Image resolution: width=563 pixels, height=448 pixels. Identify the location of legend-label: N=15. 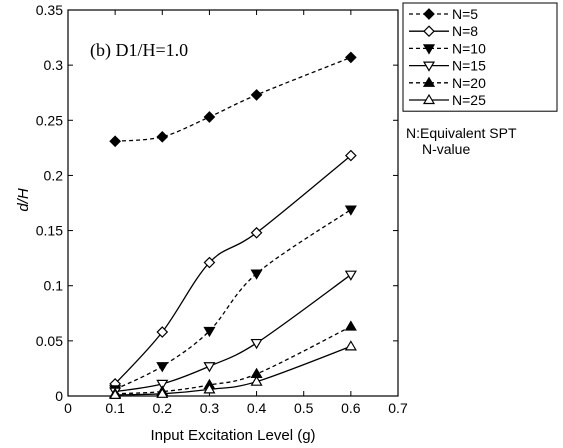
(469, 66).